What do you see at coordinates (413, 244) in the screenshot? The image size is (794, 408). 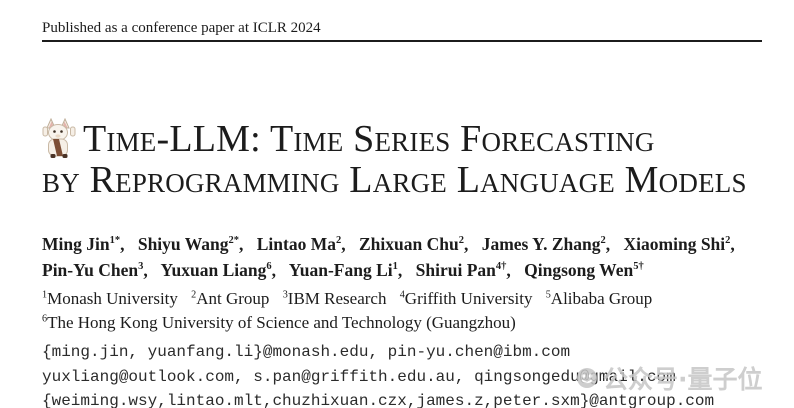 I see `author: Zhixuan Chu2,` at bounding box center [413, 244].